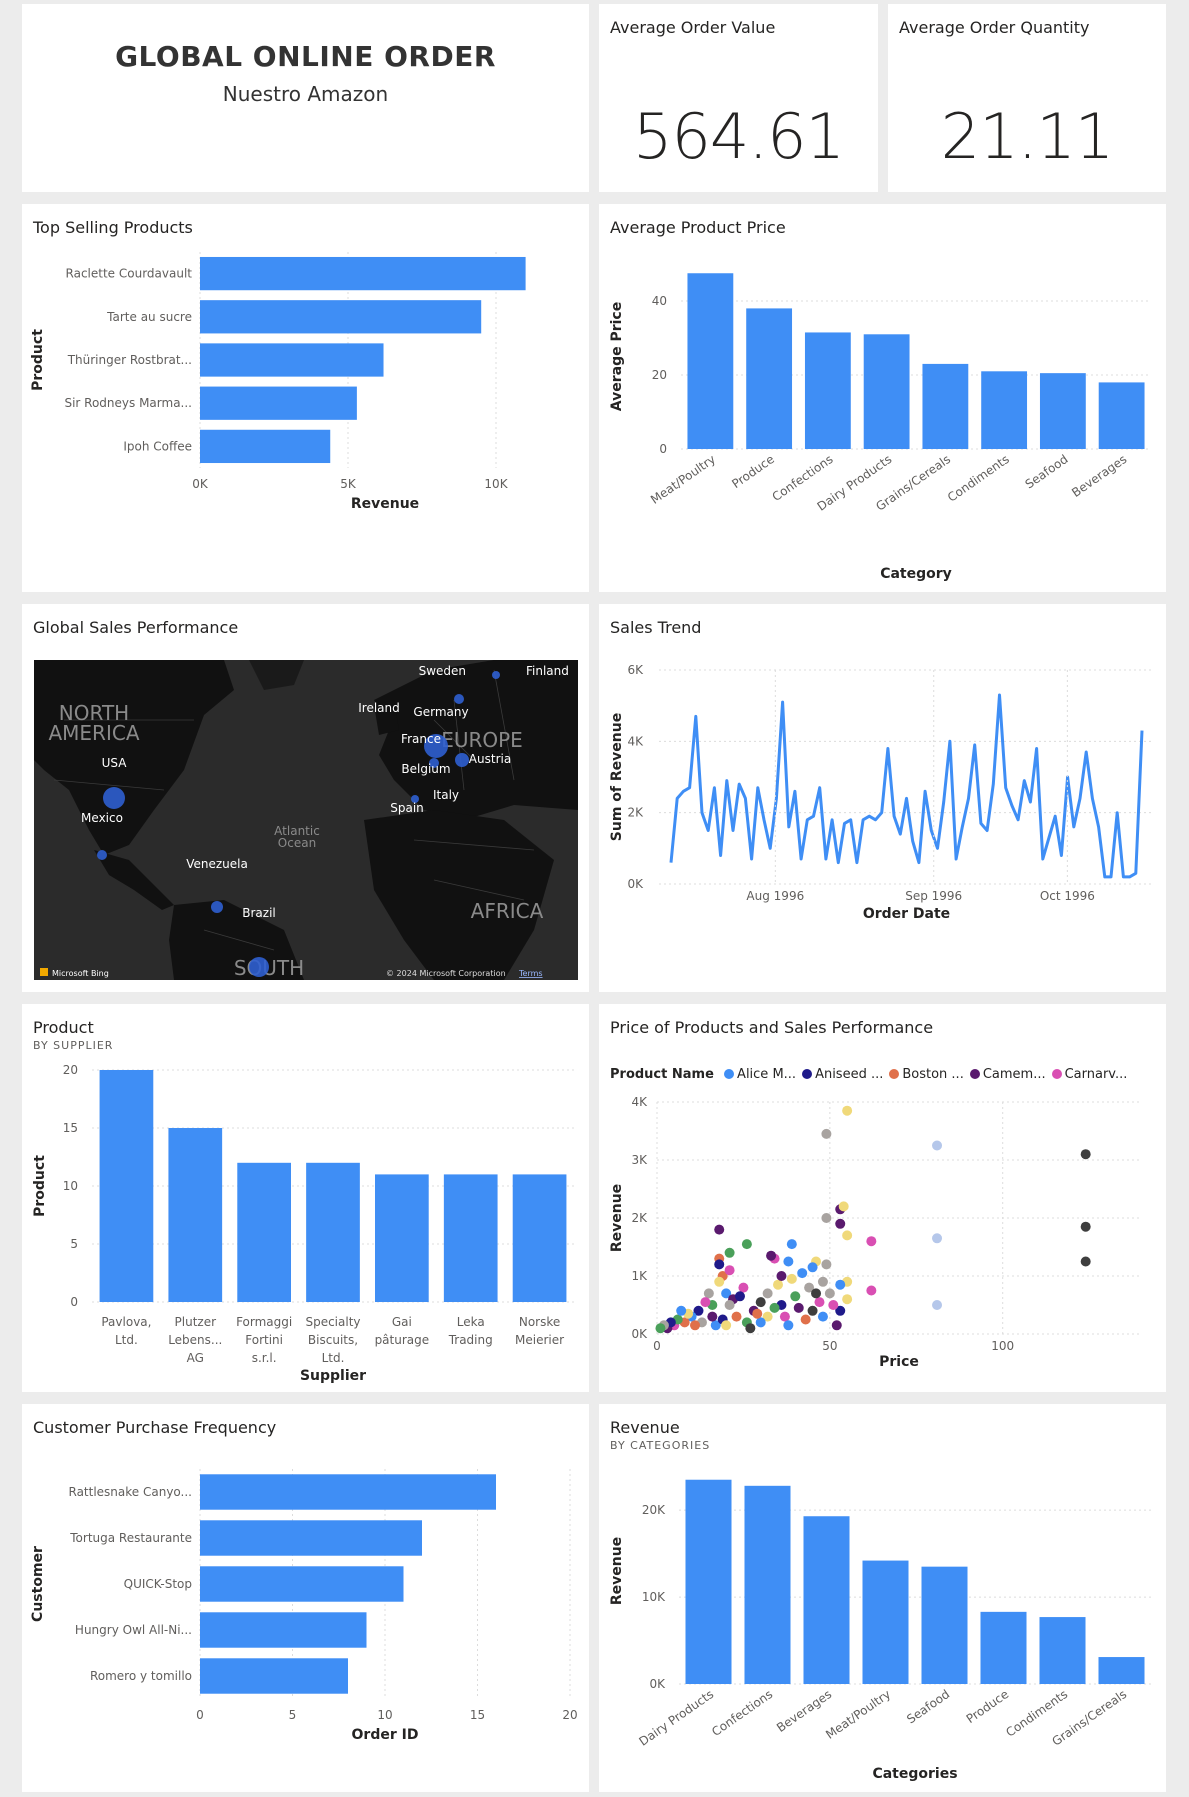  Describe the element at coordinates (149, 317) in the screenshot. I see `category-label: Tarte au sucre` at that location.